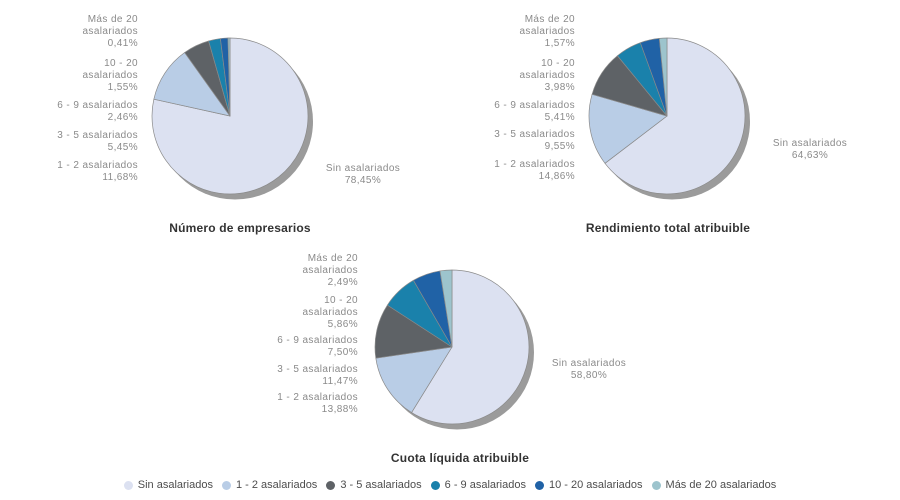  Describe the element at coordinates (97, 111) in the screenshot. I see `pie-label-6-9-asalariados: 6 - 9 asalariados 2,46%` at that location.